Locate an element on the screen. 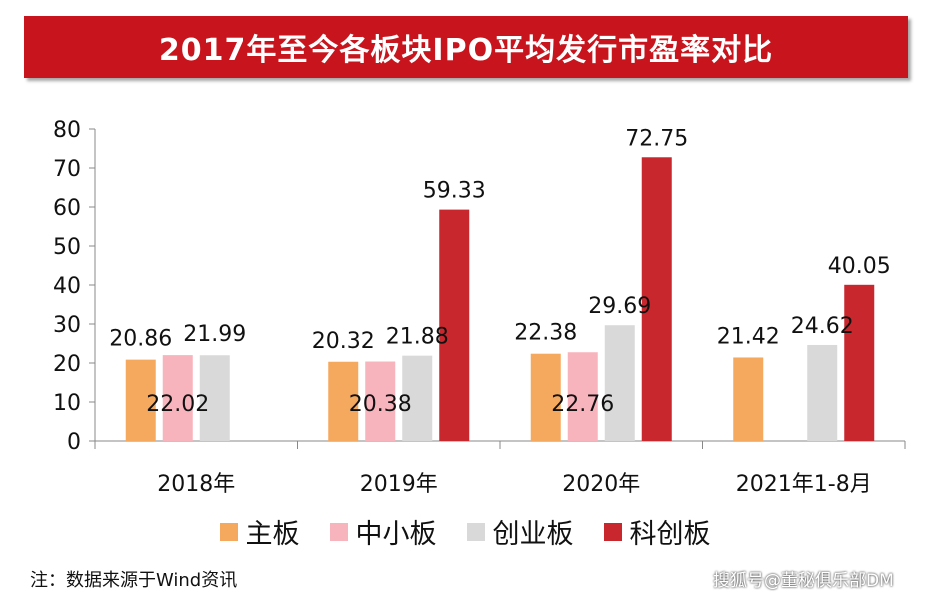 The image size is (930, 596). y-tick-label: 30 is located at coordinates (67, 325).